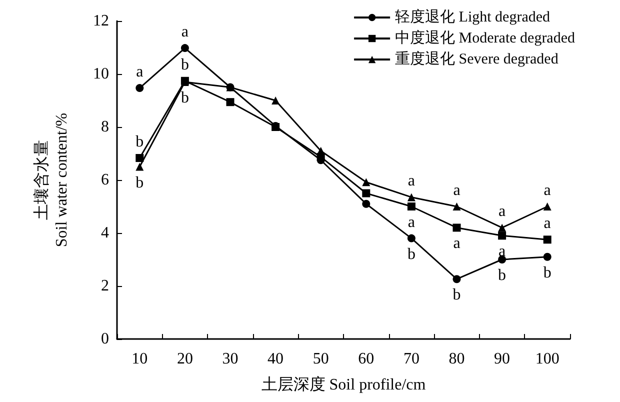  Describe the element at coordinates (456, 359) in the screenshot. I see `x-tick-label: 80` at that location.